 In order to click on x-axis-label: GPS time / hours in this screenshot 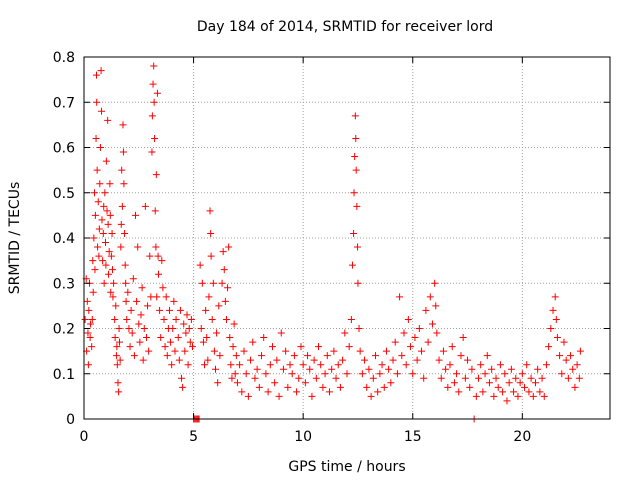, I will do `click(346, 467)`.